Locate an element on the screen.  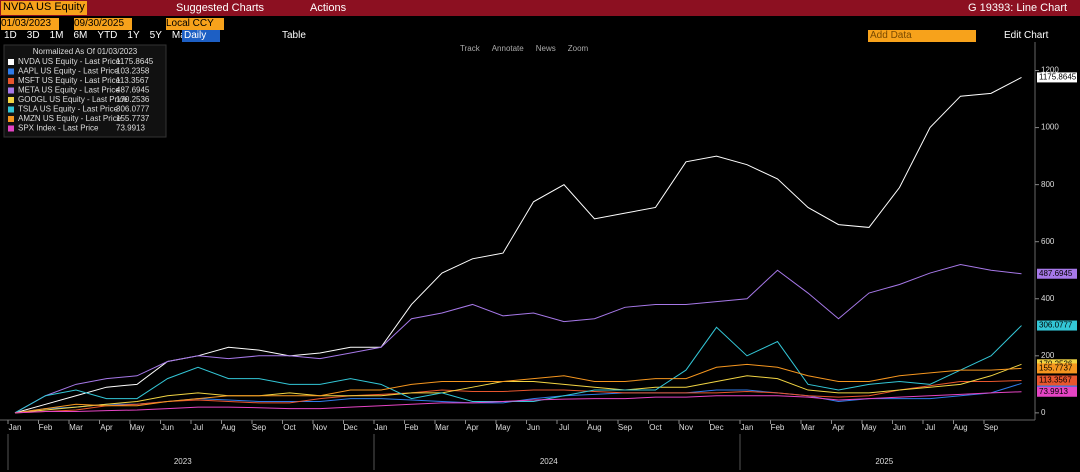
range-buttons: 1D 3D 1M 6M YTD 1Y 5Y Max is located at coordinates (102, 36).